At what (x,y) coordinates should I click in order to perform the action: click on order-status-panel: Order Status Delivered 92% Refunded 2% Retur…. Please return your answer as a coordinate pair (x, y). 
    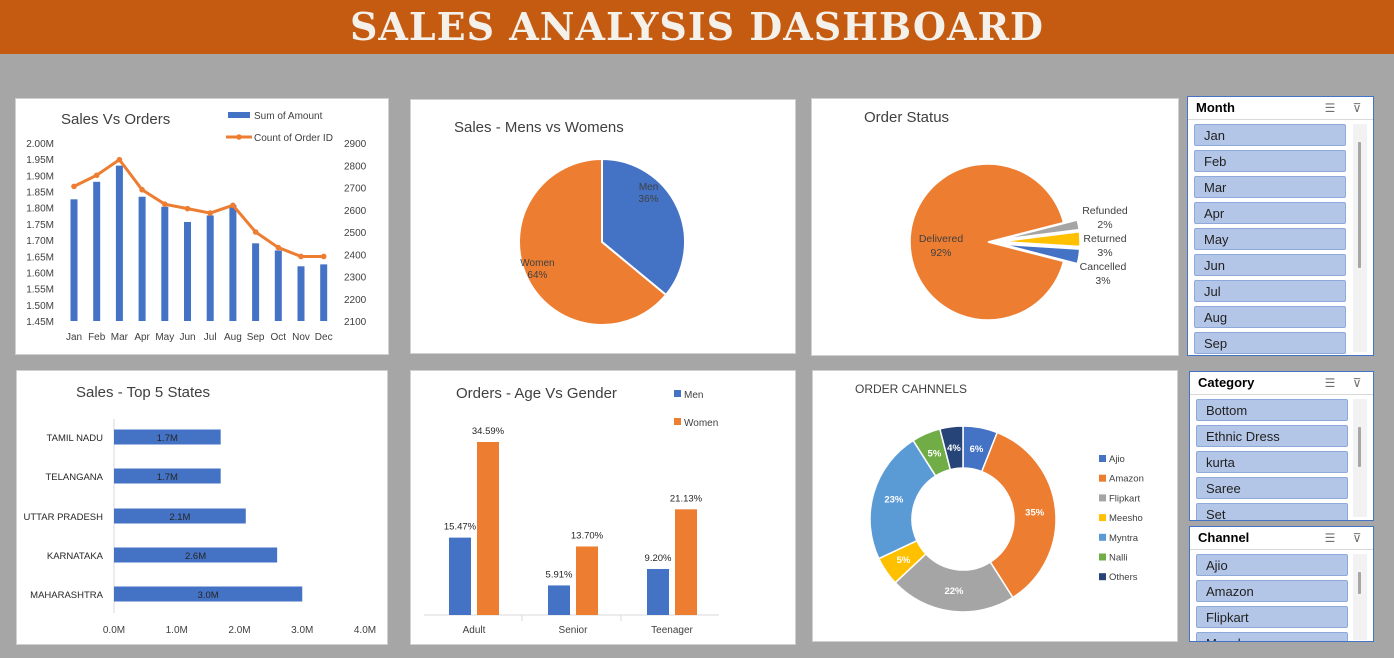
    Looking at the image, I should click on (995, 227).